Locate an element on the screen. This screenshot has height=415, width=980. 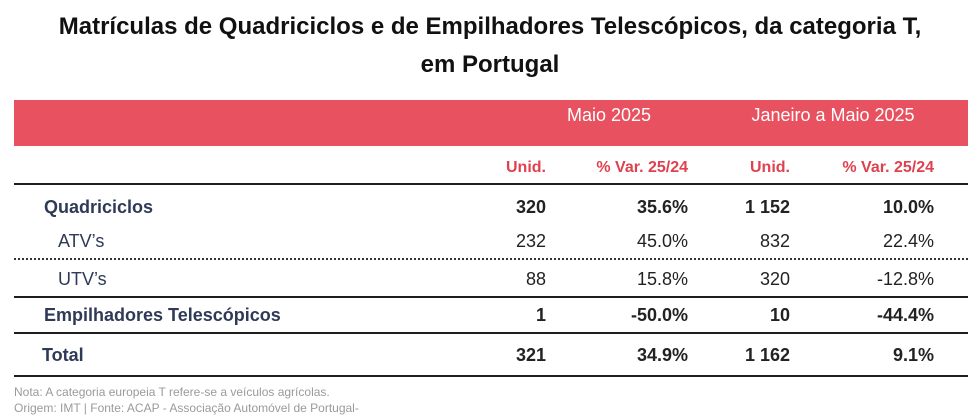
cell-unid-maio: 321 is located at coordinates (530, 355).